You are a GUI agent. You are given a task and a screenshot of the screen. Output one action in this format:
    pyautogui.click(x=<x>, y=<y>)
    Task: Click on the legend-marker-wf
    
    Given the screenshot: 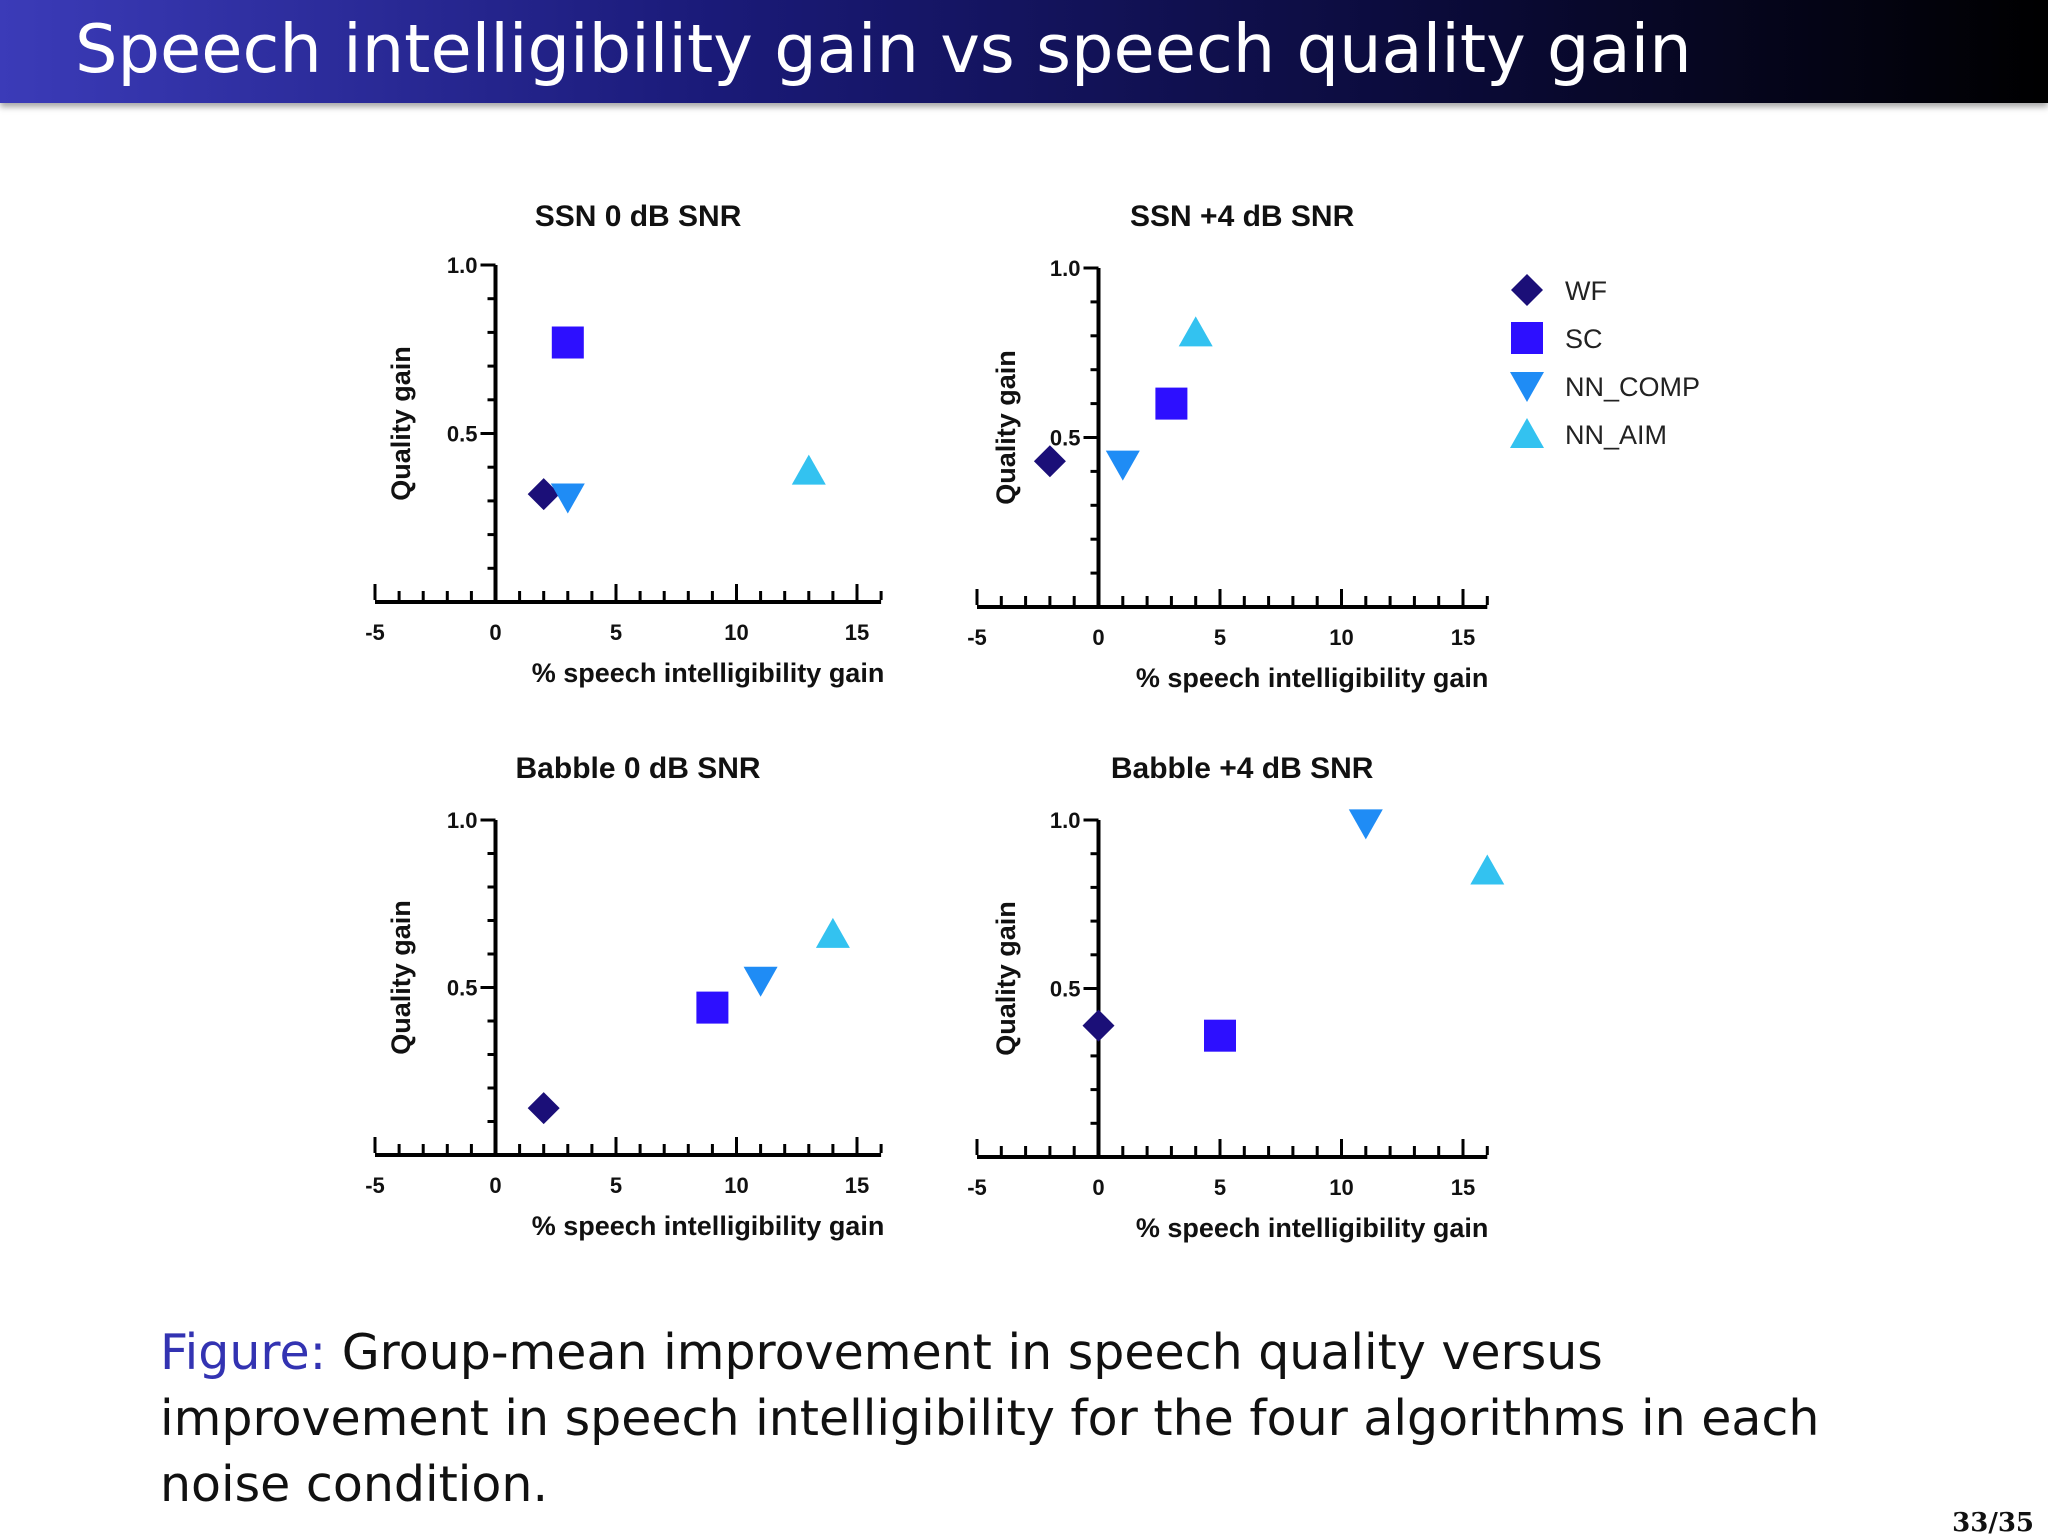 What is the action you would take?
    pyautogui.click(x=1527, y=290)
    